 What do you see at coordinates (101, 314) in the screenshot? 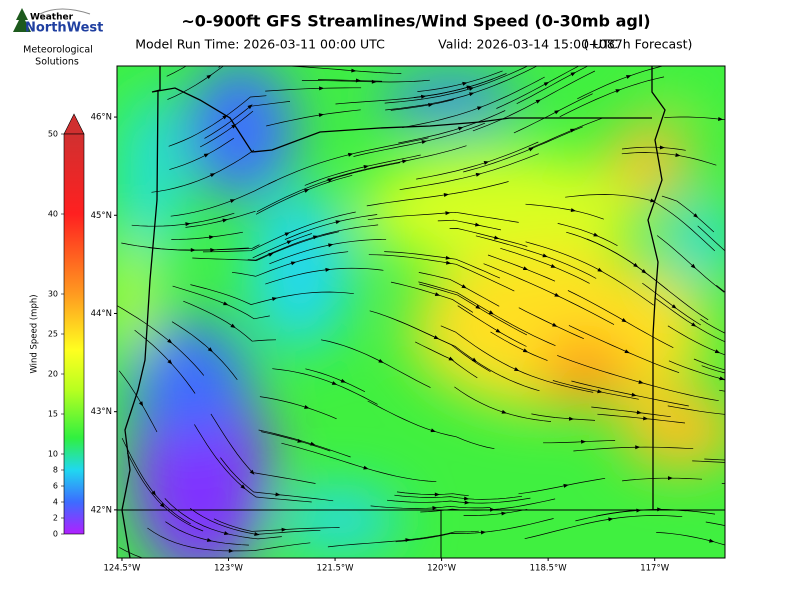
I see `lat-tick-label: 44°N` at bounding box center [101, 314].